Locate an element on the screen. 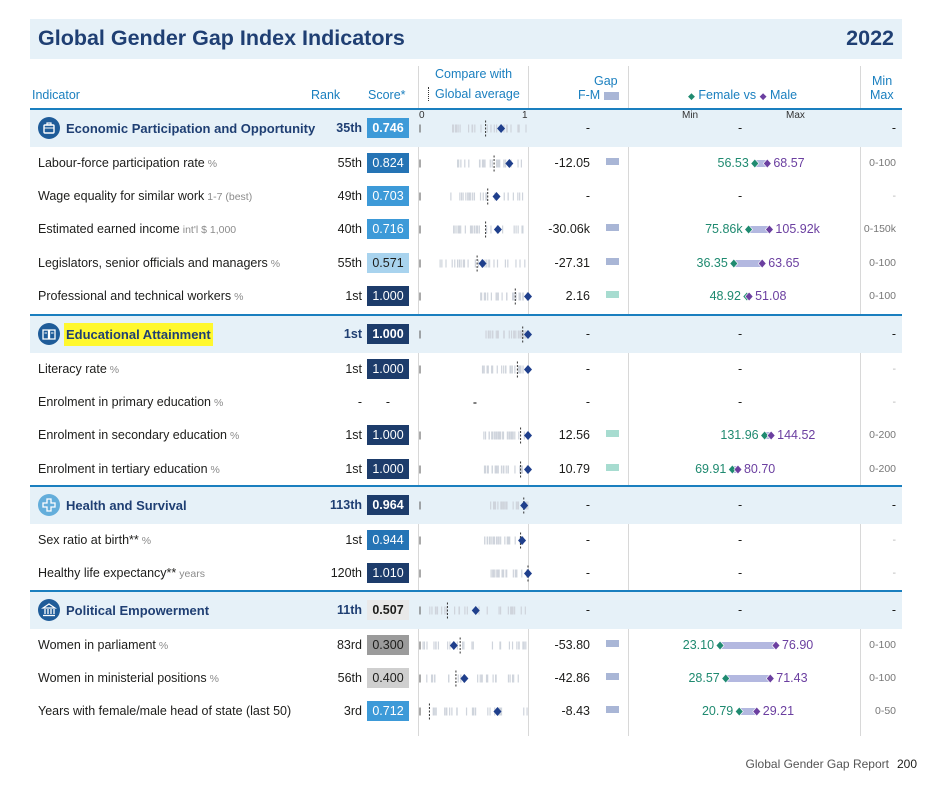 The height and width of the screenshot is (797, 934). category-row: Educational Attainment 1st 1.000 - - - is located at coordinates (466, 334).